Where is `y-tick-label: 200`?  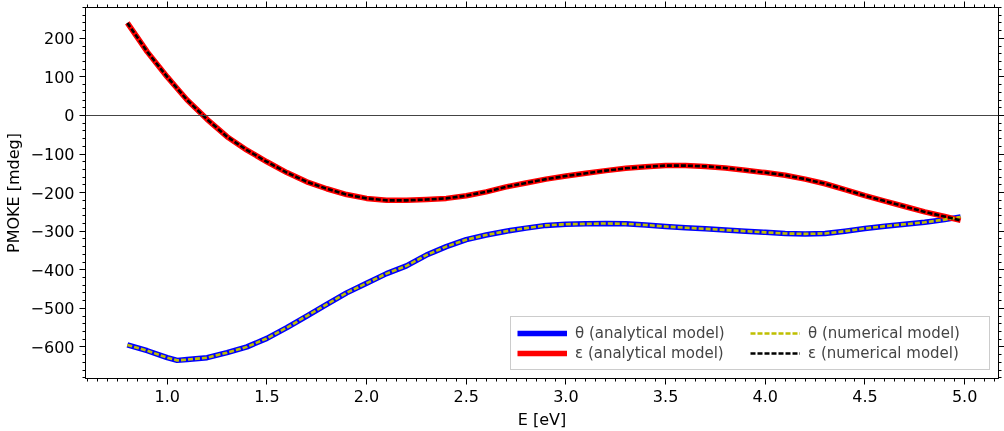
y-tick-label: 200 is located at coordinates (59, 39).